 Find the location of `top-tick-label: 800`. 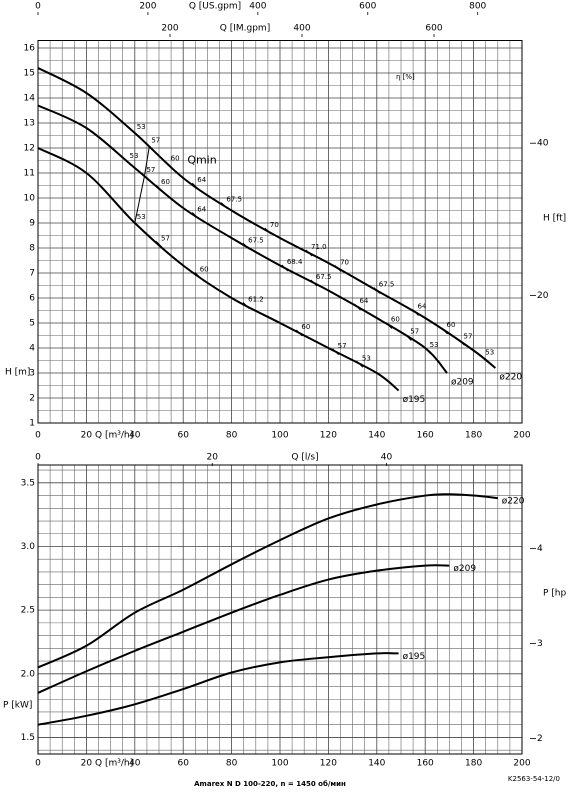

top-tick-label: 800 is located at coordinates (477, 7).